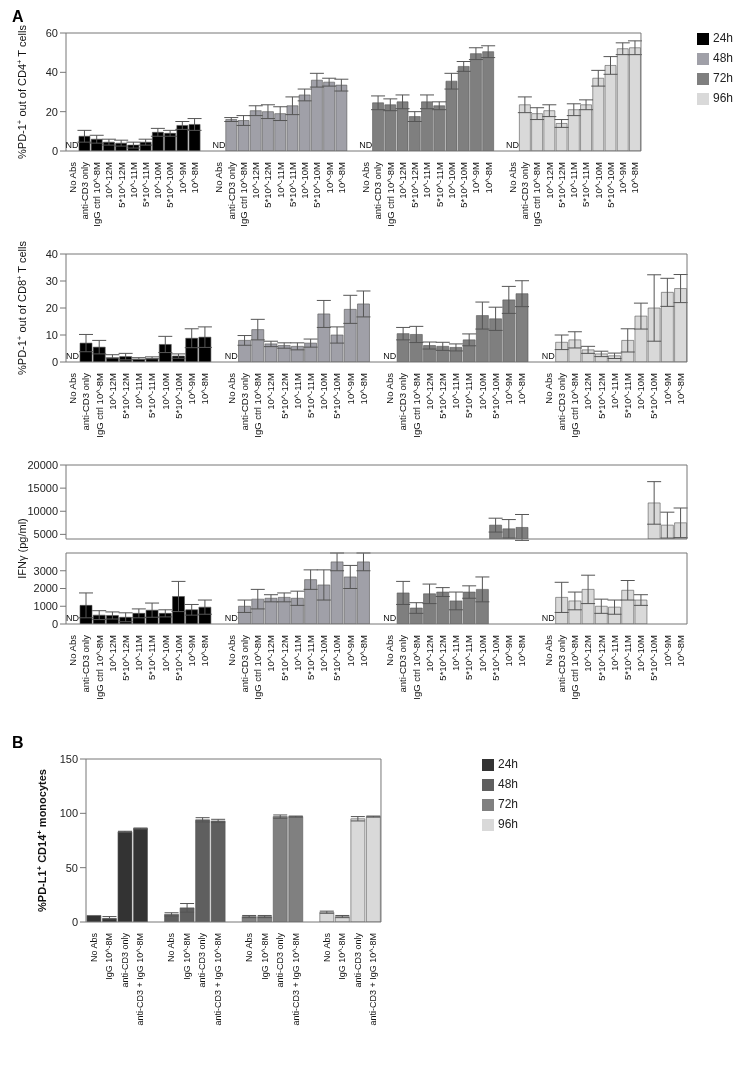 The width and height of the screenshot is (744, 1065). I want to click on y-tick-label: 5000, so click(45, 534).